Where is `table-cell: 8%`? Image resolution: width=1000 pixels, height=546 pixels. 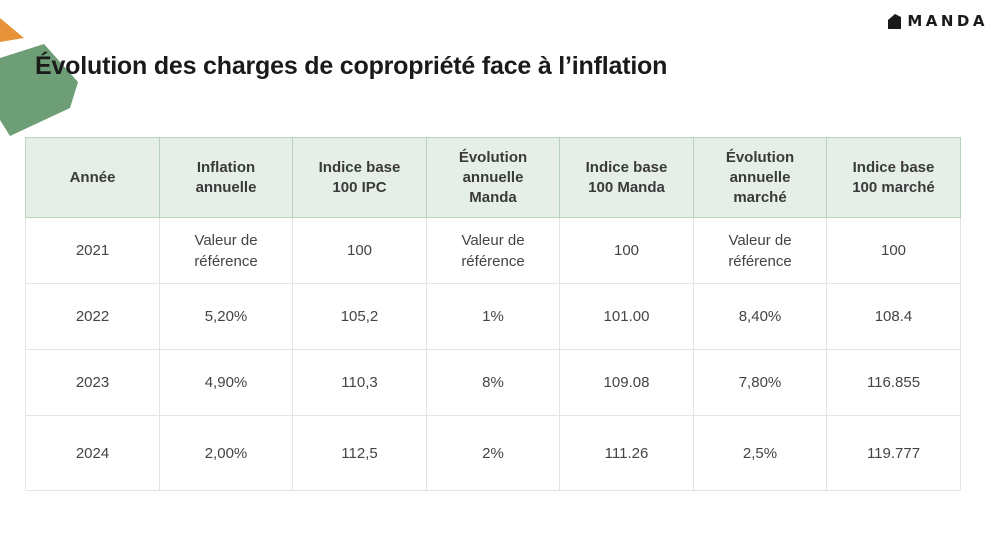
table-cell: 8% is located at coordinates (493, 382).